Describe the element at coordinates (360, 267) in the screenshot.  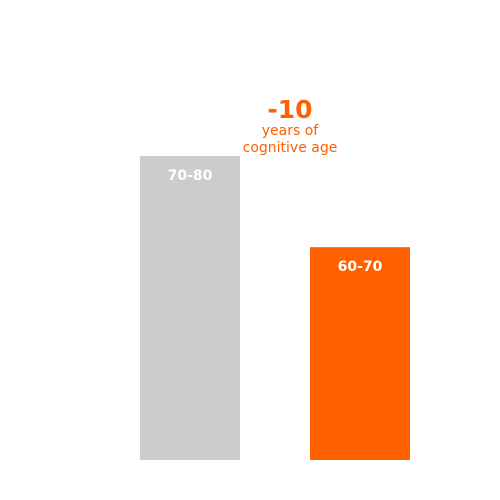
I see `bar-label-60-70: 60-70` at that location.